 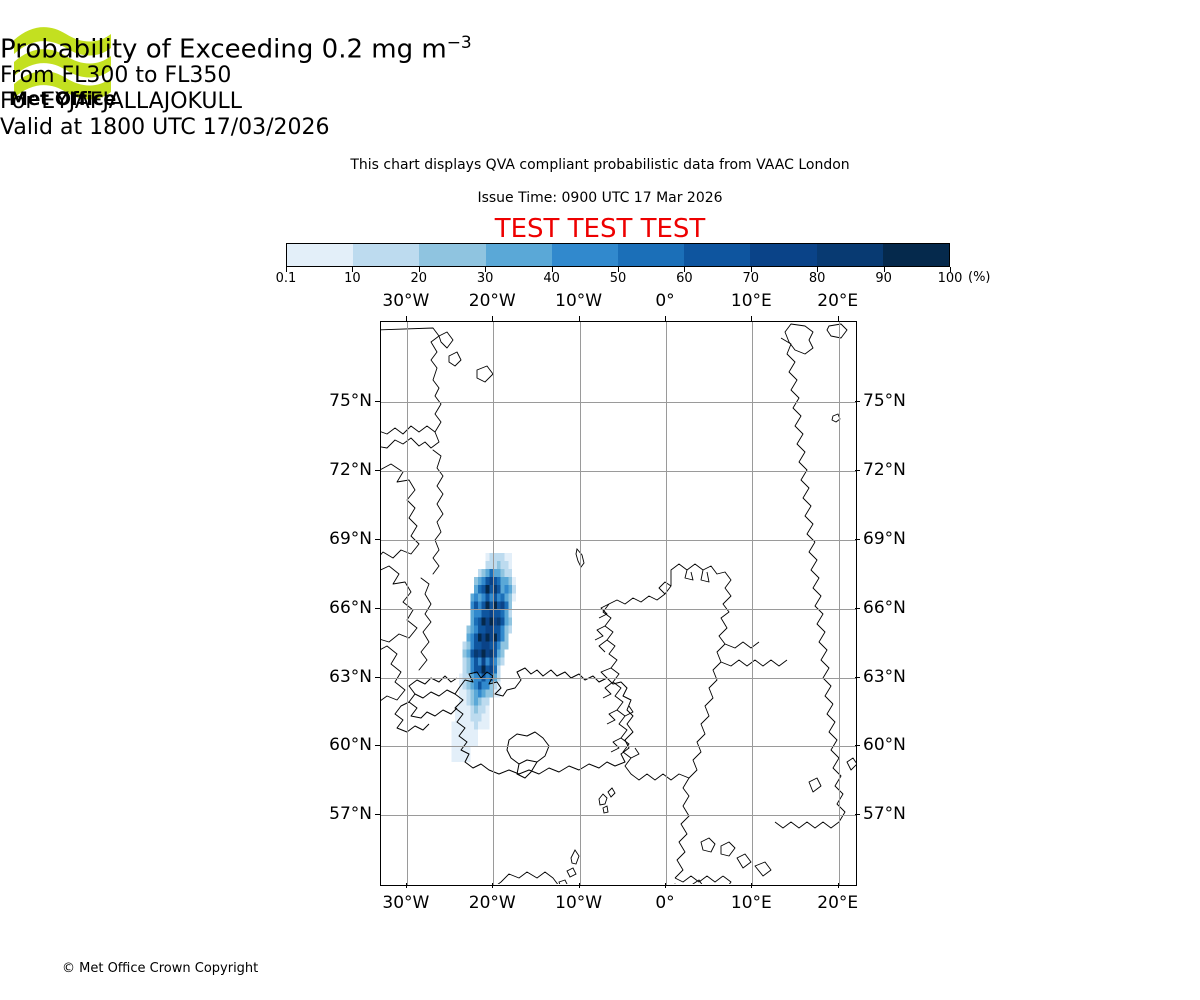 I want to click on latitude-label-left: 72°N, so click(x=350, y=470).